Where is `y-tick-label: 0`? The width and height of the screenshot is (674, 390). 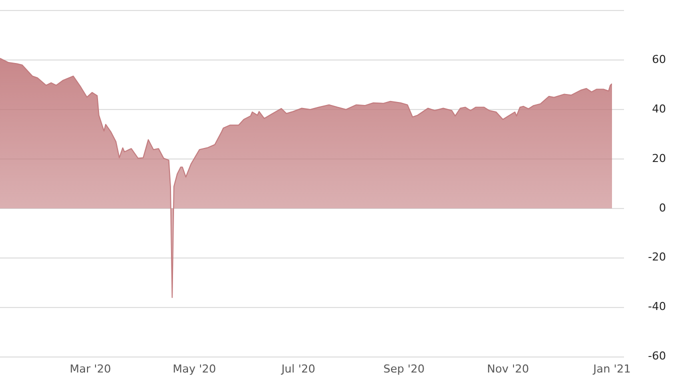
y-tick-label: 0 is located at coordinates (662, 207).